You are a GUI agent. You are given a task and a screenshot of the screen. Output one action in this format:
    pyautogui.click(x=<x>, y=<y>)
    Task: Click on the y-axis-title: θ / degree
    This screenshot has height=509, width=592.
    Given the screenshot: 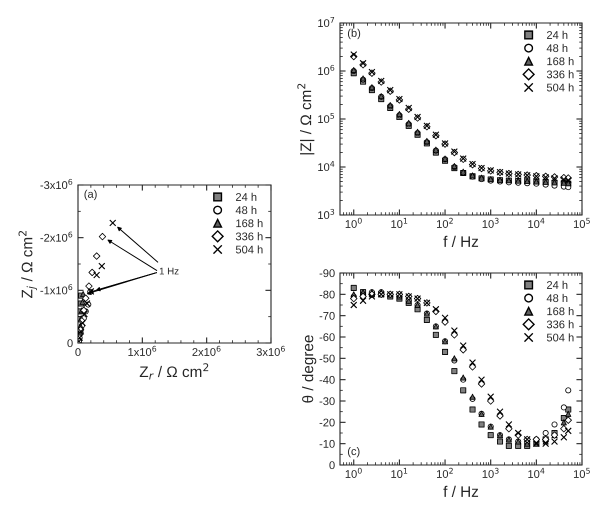 What is the action you would take?
    pyautogui.click(x=309, y=369)
    